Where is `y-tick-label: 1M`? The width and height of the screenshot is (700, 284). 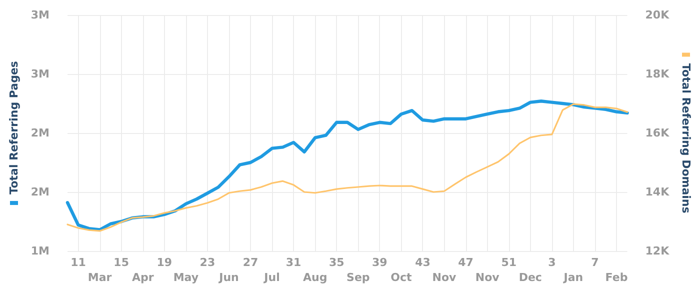 y-tick-label: 1M is located at coordinates (40, 251).